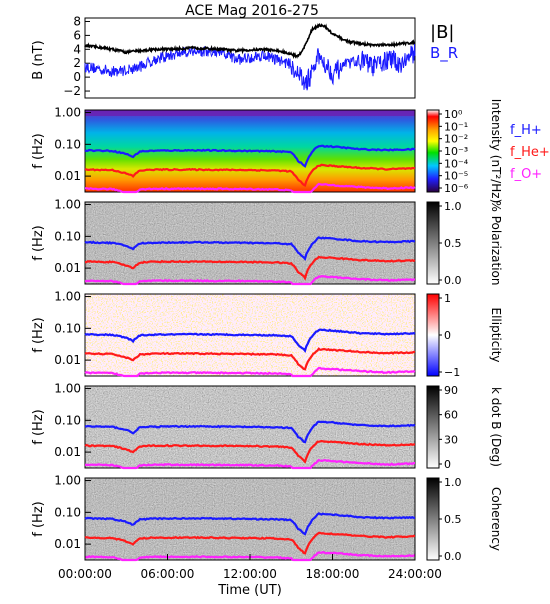  Describe the element at coordinates (496, 519) in the screenshot. I see `coherency-cbar-label: Coherency` at that location.